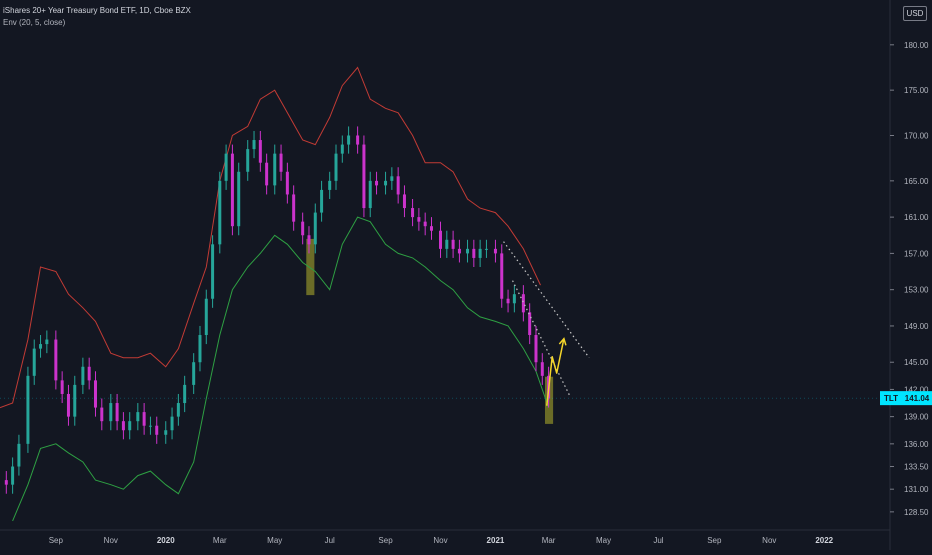  I want to click on y-tick-label: 131.00, so click(916, 489).